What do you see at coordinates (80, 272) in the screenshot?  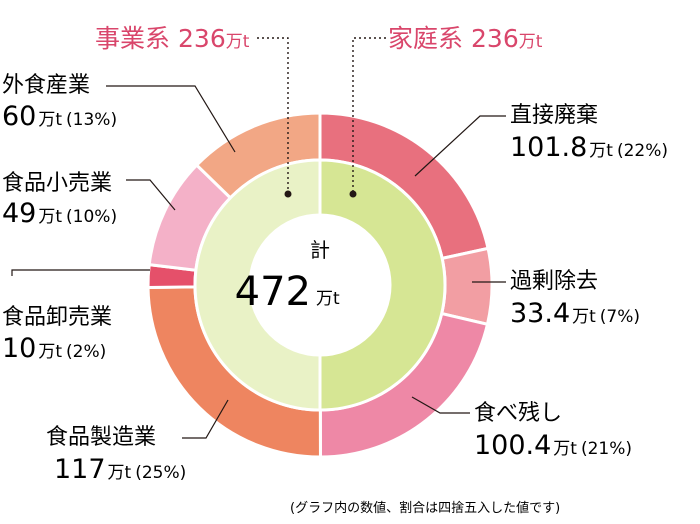 I see `leader-oroshi` at bounding box center [80, 272].